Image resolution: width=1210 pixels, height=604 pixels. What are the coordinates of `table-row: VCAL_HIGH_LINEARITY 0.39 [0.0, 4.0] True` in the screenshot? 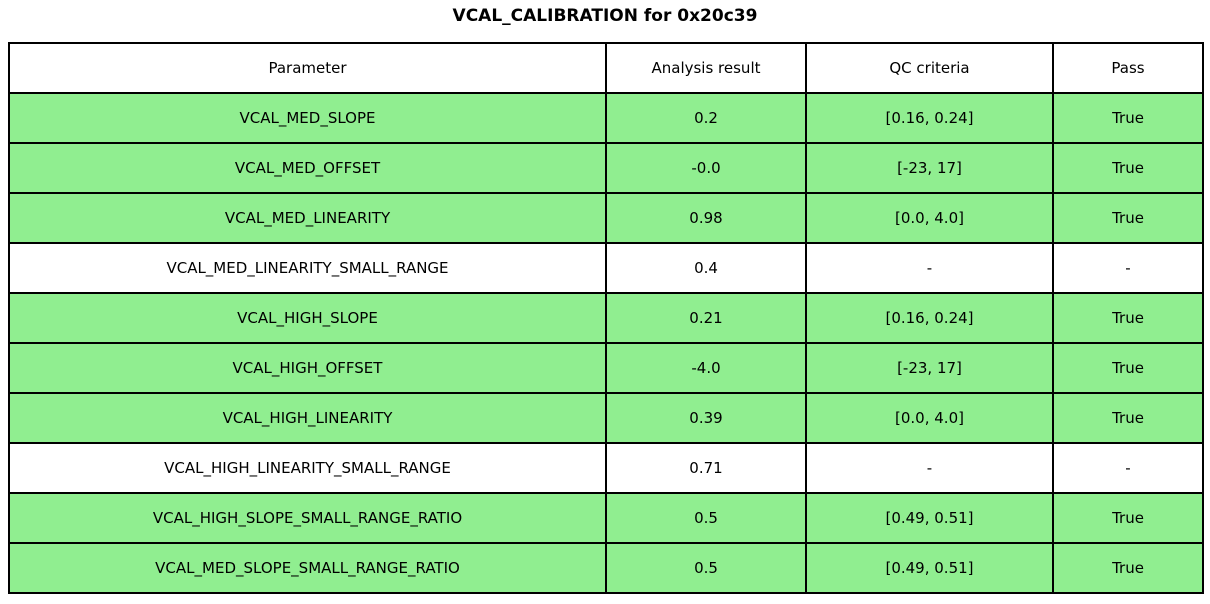 It's located at (606, 418).